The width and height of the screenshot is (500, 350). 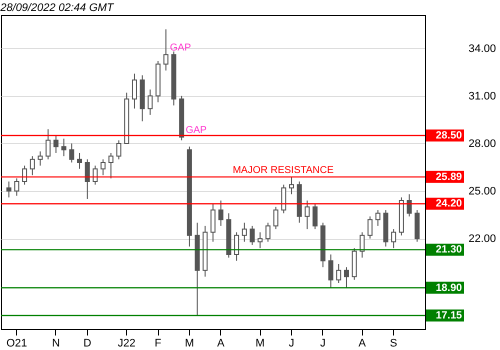 I want to click on ref-line-label: 21.30, so click(x=449, y=250).